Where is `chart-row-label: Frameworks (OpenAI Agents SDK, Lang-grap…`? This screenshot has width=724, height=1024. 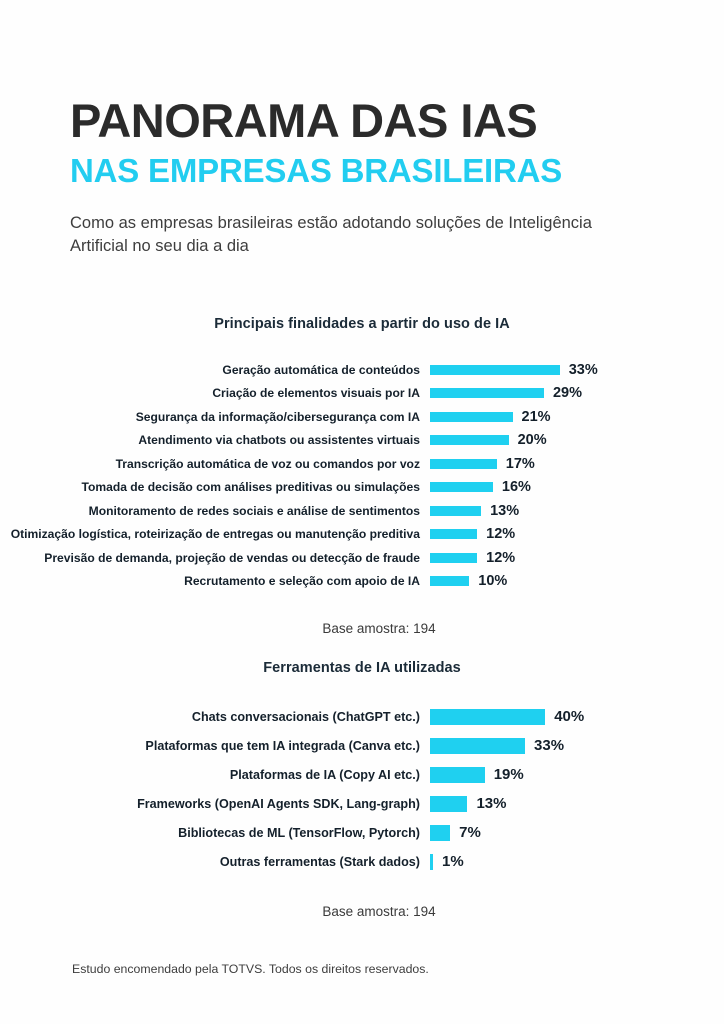
chart-row-label: Frameworks (OpenAI Agents SDK, Lang-grap… is located at coordinates (278, 803).